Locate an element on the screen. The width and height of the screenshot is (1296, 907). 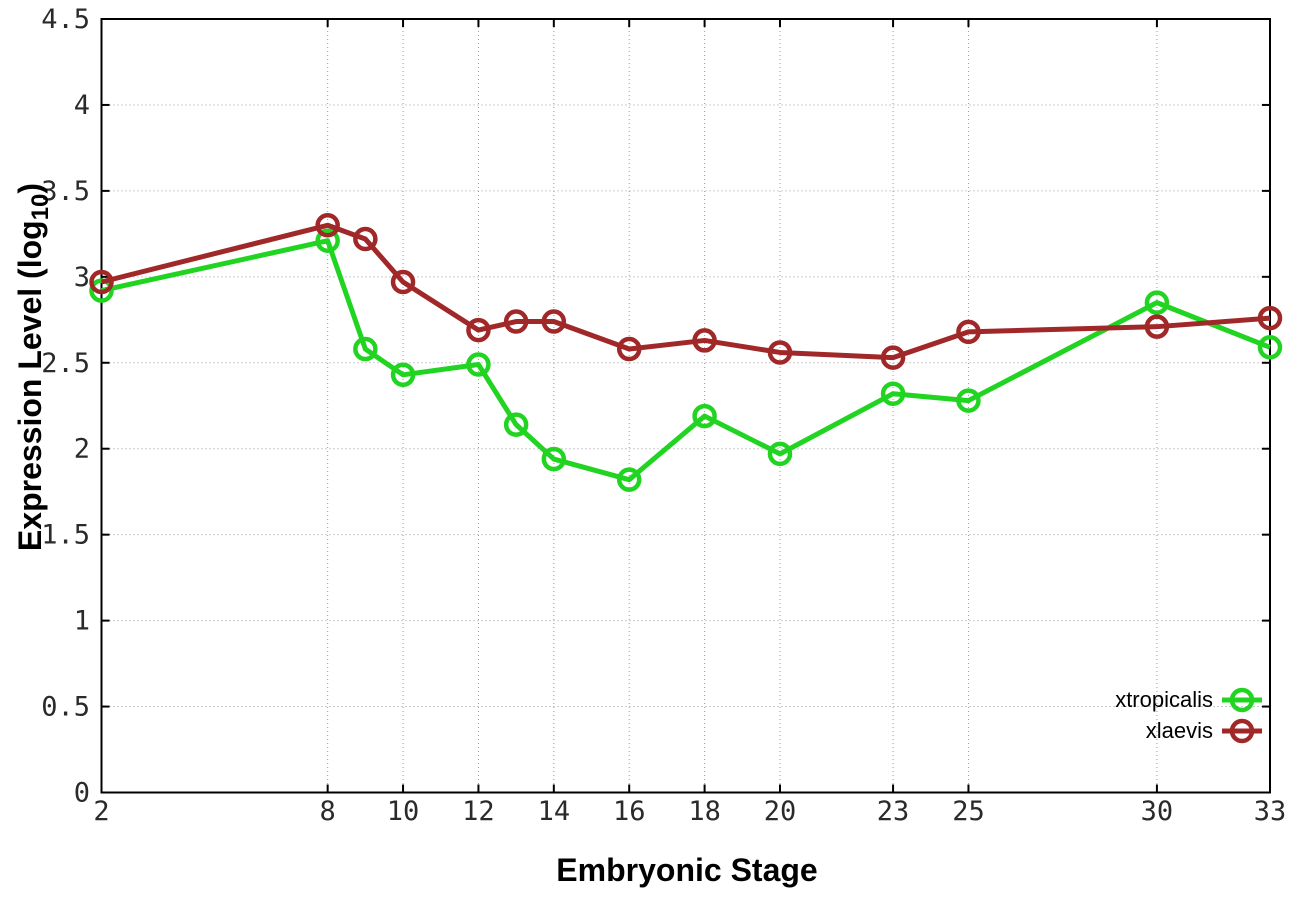
x-tick-label: 20 is located at coordinates (780, 811).